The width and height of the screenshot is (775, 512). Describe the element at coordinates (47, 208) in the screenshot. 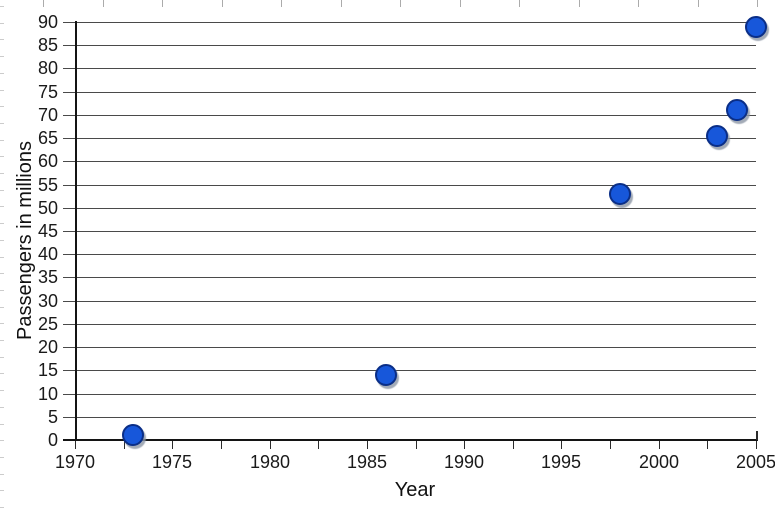

I see `y-tick-label: 50` at that location.